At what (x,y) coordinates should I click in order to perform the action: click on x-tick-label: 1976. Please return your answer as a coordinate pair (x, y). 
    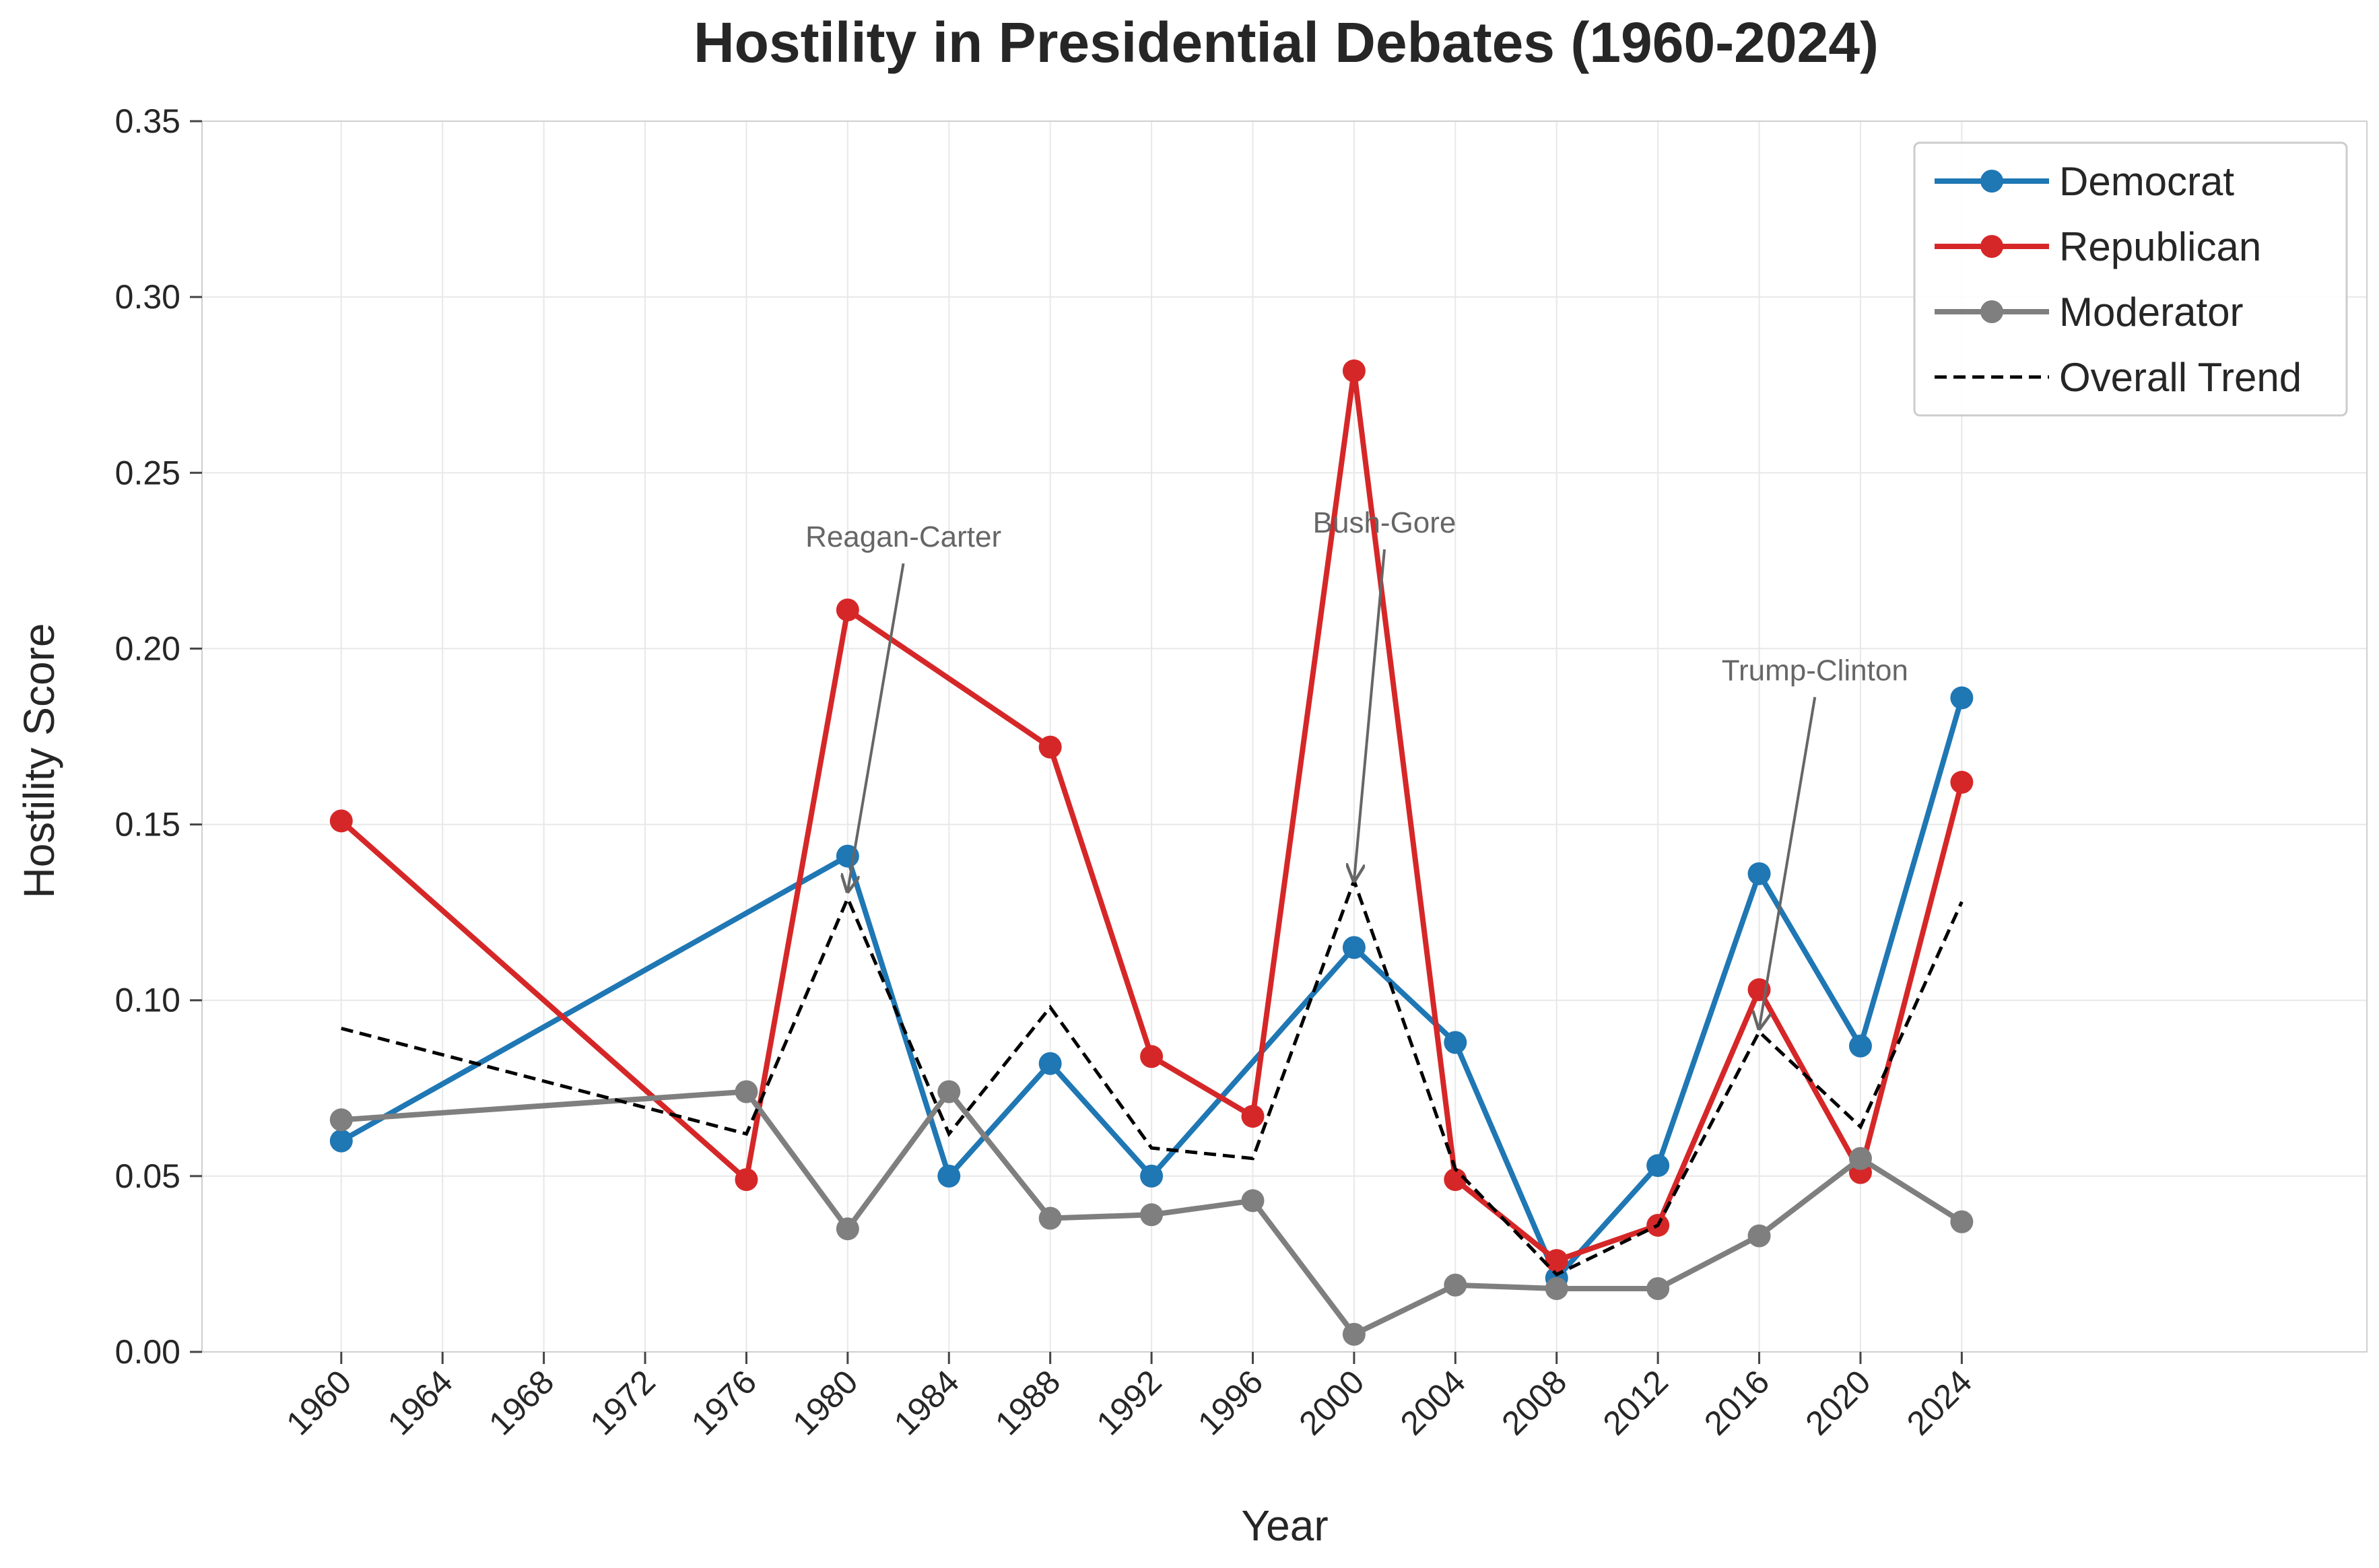
    Looking at the image, I should click on (724, 1402).